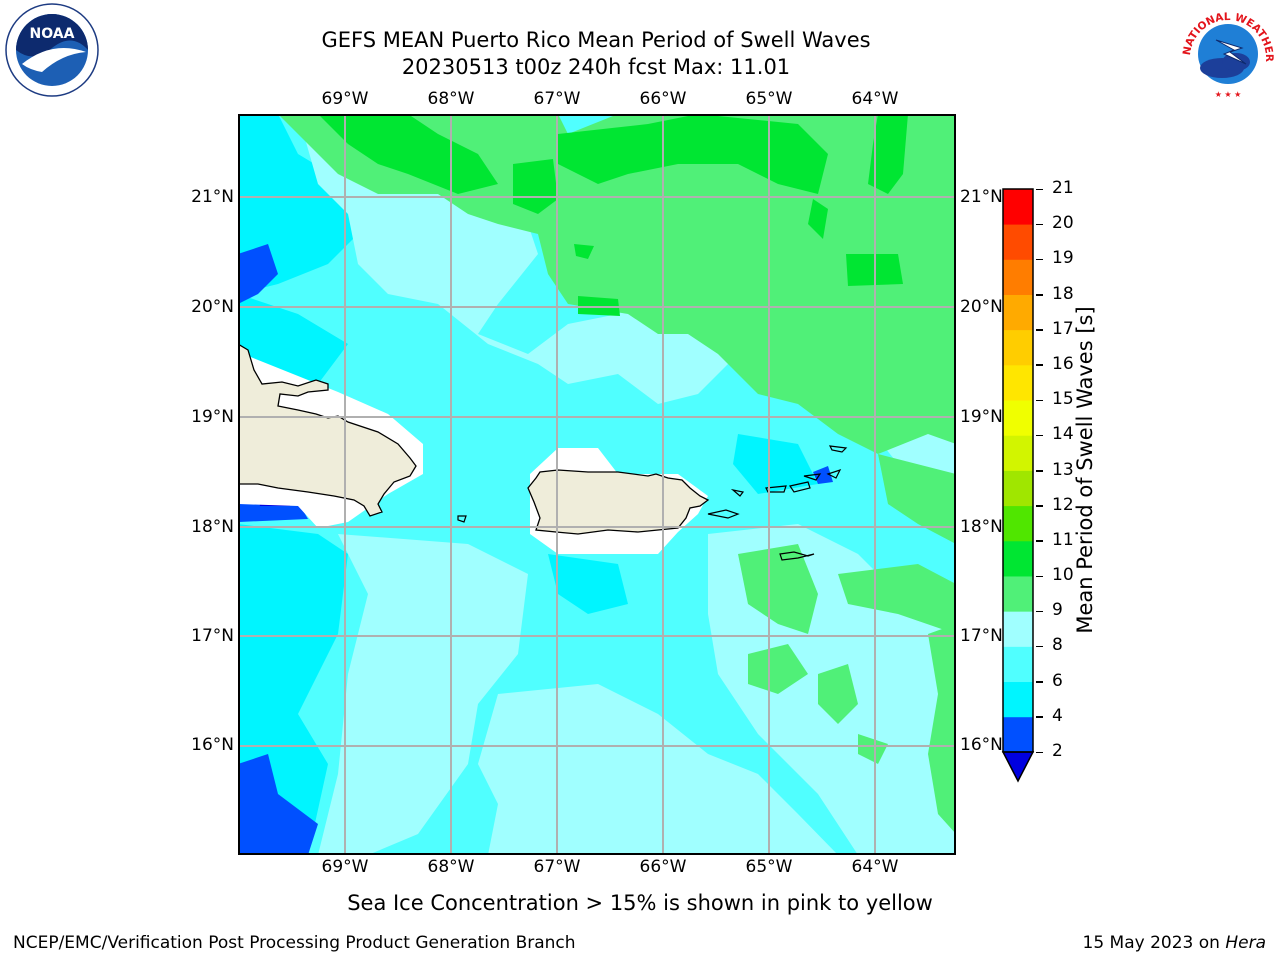  I want to click on field-4-6-vi, so click(775, 464).